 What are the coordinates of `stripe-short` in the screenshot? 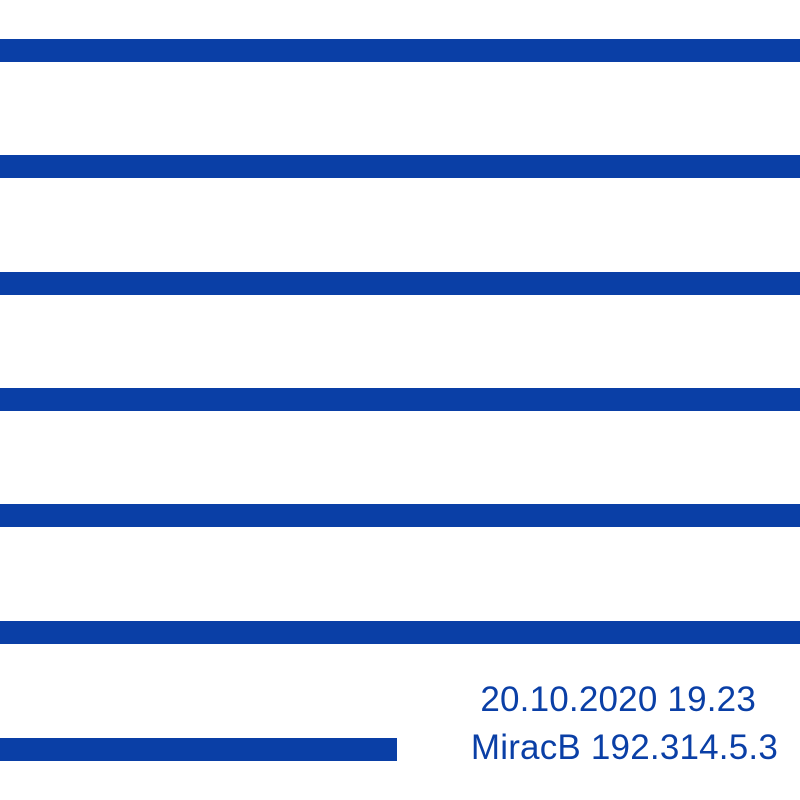 It's located at (198, 749).